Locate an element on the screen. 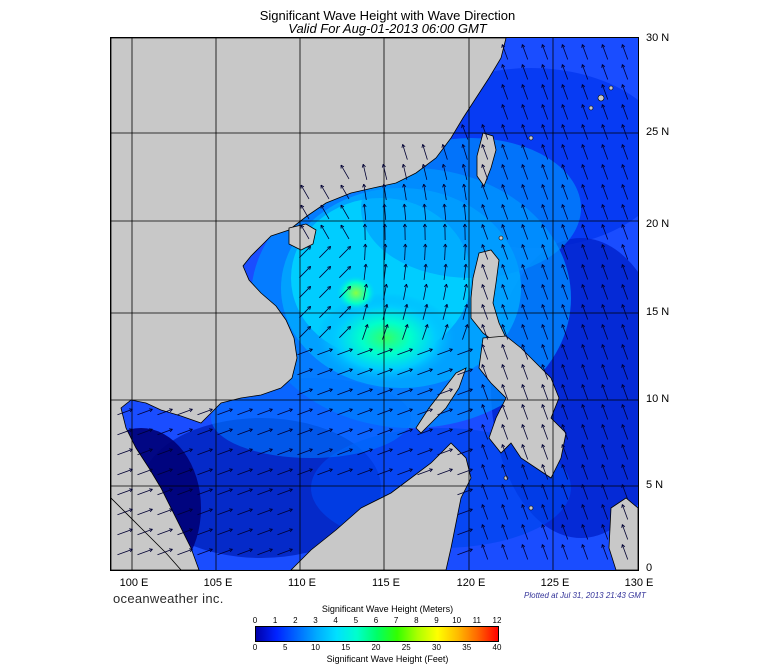 Image resolution: width=775 pixels, height=665 pixels. legend-feet-tick: 40 is located at coordinates (497, 647).